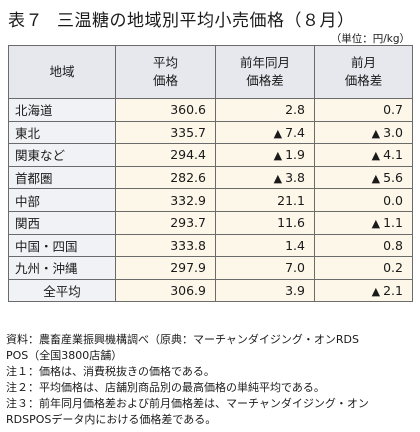 The width and height of the screenshot is (420, 432). I want to click on region-cell: 首都圏, so click(62, 177).